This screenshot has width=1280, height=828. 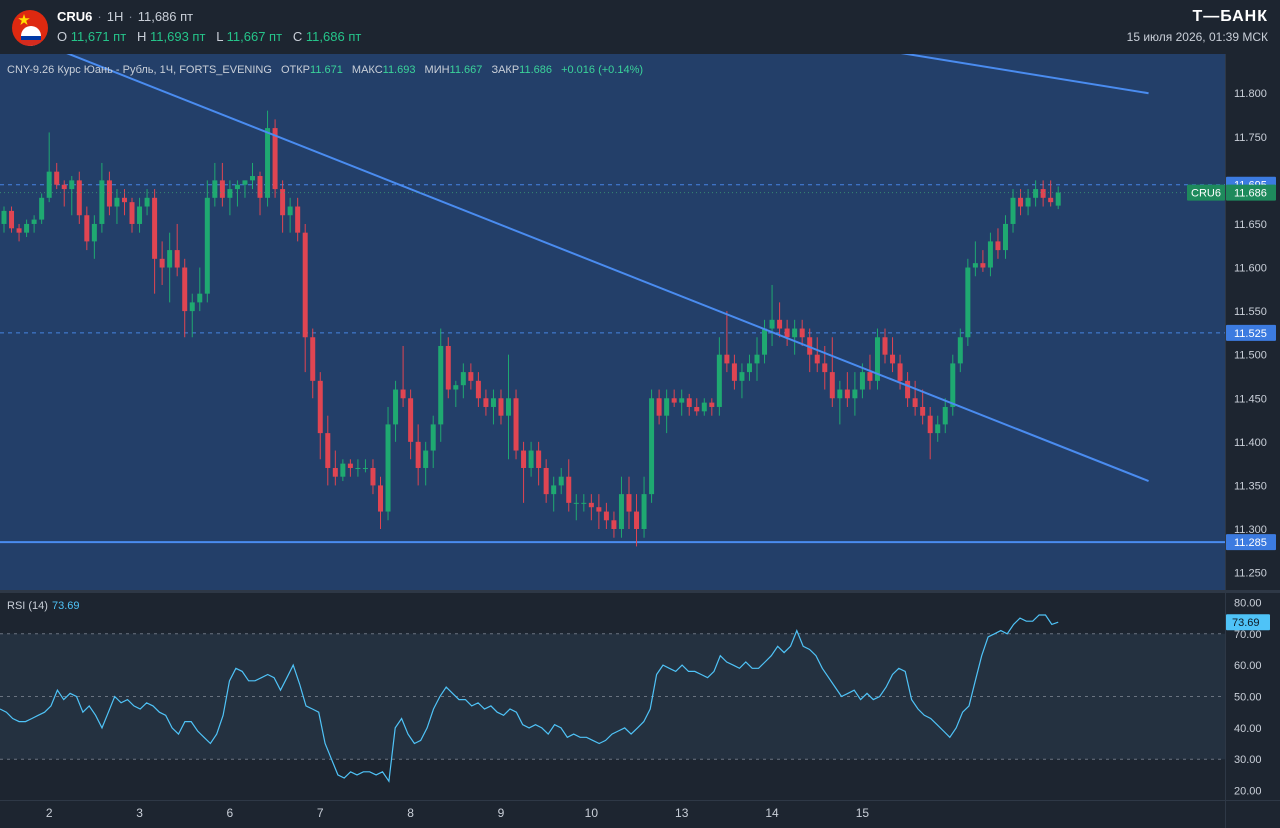 What do you see at coordinates (326, 70) in the screenshot?
I see `legend-open: 11.671` at bounding box center [326, 70].